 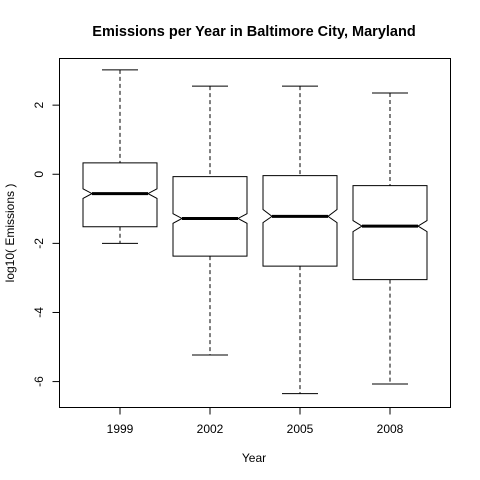 What do you see at coordinates (39, 104) in the screenshot?
I see `y-tick-label: 2` at bounding box center [39, 104].